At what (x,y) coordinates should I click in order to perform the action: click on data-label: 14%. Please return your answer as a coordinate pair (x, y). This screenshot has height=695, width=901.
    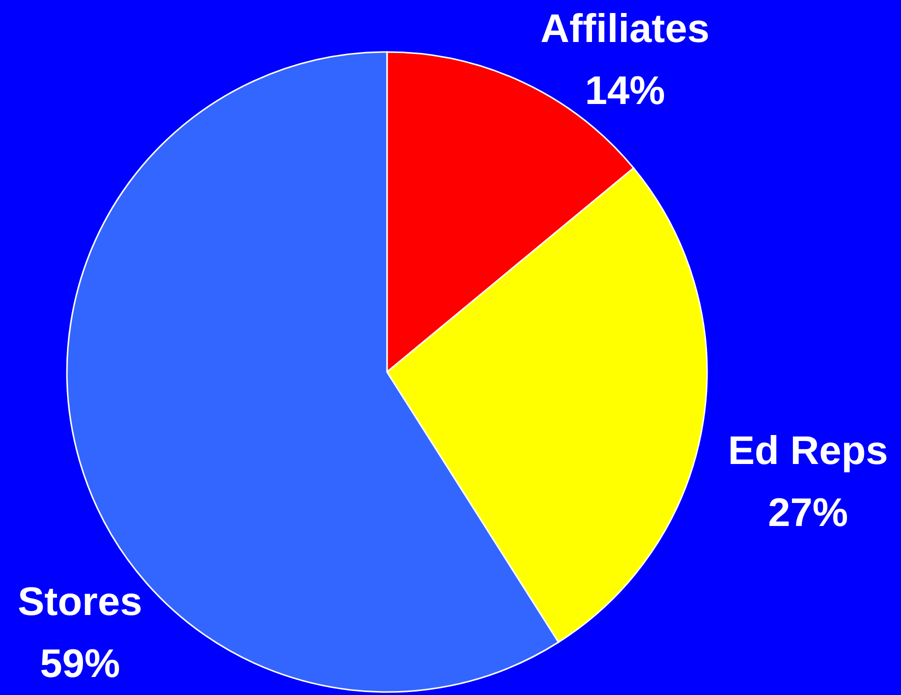
    Looking at the image, I should click on (625, 91).